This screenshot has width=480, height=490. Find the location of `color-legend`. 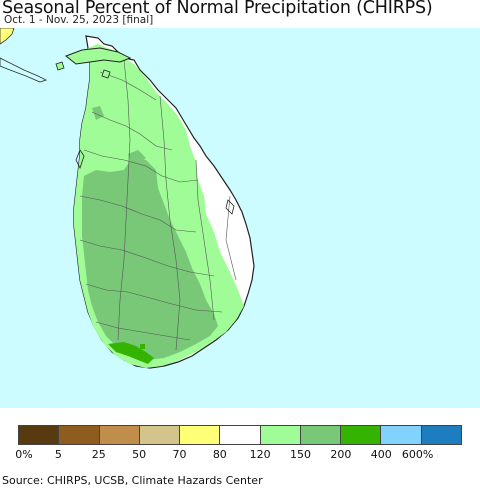

color-legend is located at coordinates (240, 435).